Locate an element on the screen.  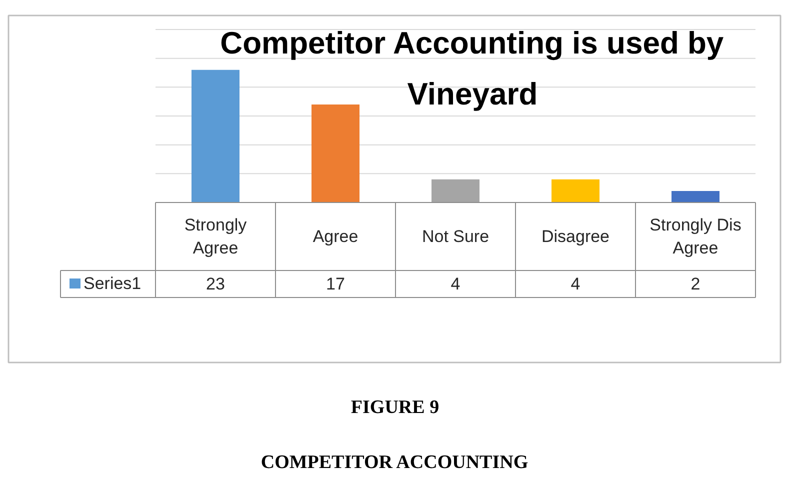
text: COMPETITOR ACCOUNTING is located at coordinates (394, 462).